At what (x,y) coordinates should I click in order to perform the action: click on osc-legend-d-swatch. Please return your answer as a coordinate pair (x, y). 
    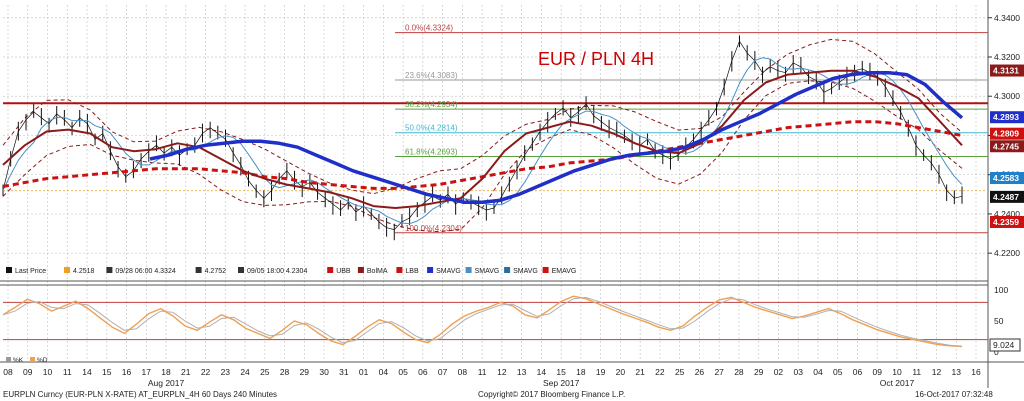
    Looking at the image, I should click on (32, 359).